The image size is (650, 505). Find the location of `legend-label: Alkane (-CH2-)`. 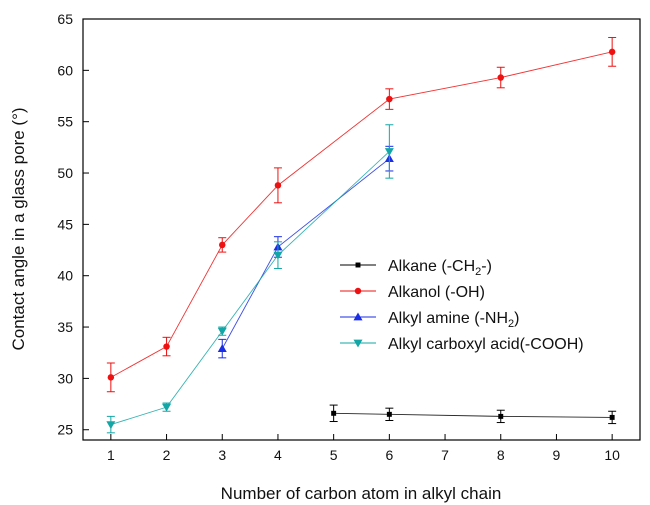

legend-label: Alkane (-CH2-) is located at coordinates (440, 268).